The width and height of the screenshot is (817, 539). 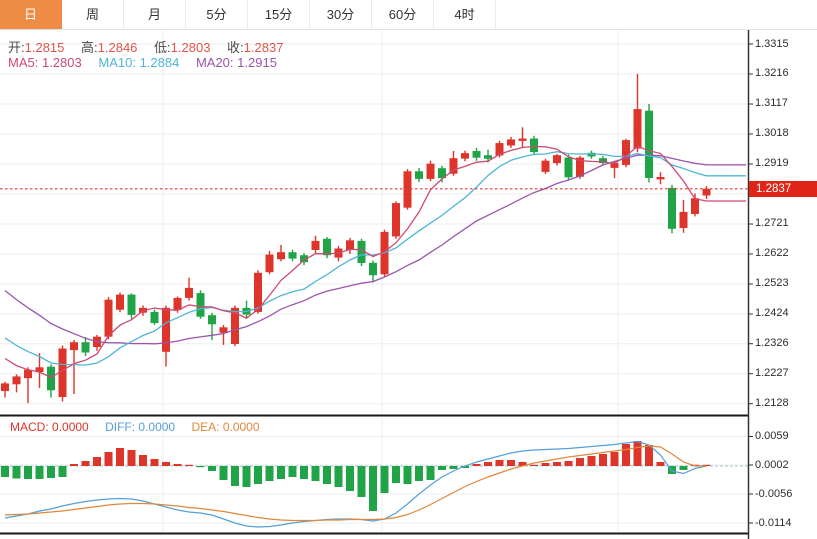 I want to click on ma10-value: 1.2884, so click(x=159, y=62).